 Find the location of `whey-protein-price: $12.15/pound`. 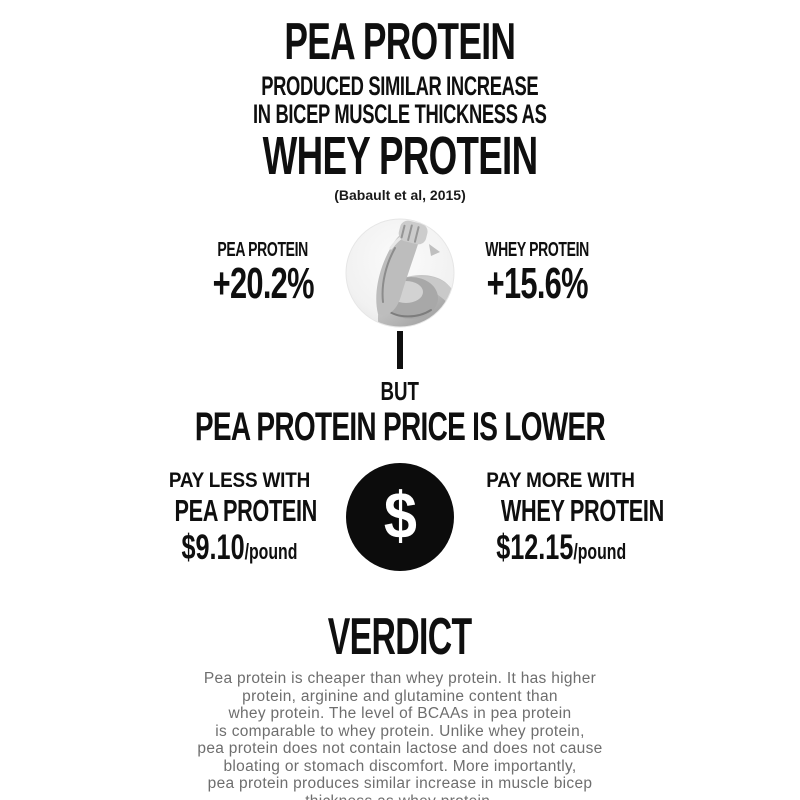

whey-protein-price: $12.15/pound is located at coordinates (561, 547).